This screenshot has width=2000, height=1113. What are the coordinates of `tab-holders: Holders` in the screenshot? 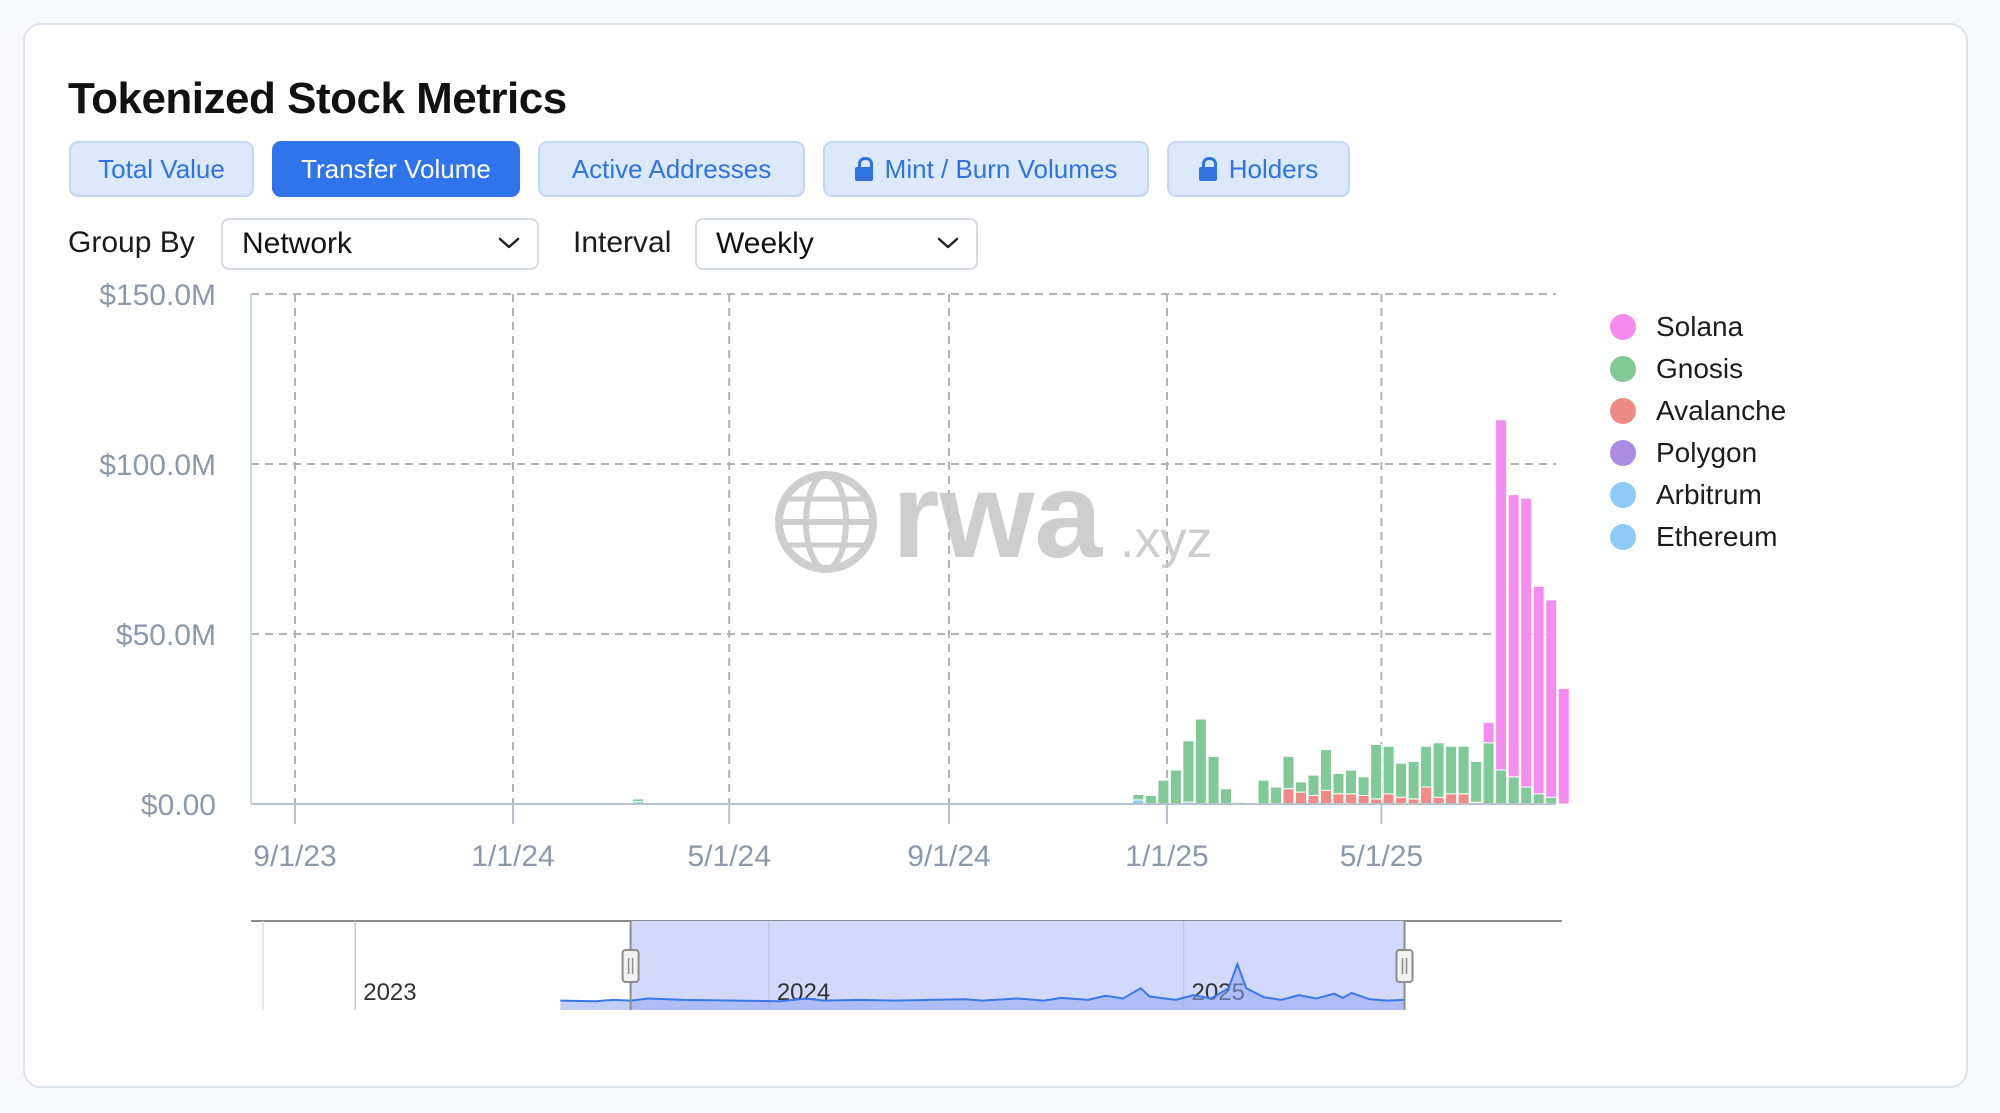 It's located at (1258, 169).